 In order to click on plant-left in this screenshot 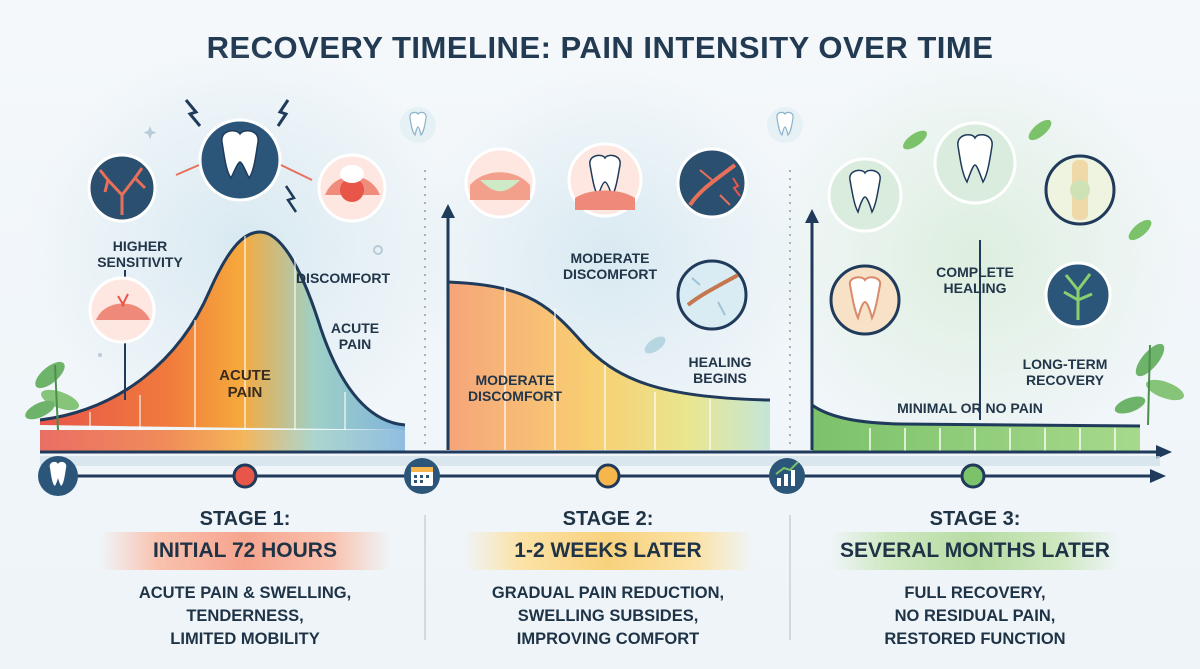, I will do `click(52, 396)`.